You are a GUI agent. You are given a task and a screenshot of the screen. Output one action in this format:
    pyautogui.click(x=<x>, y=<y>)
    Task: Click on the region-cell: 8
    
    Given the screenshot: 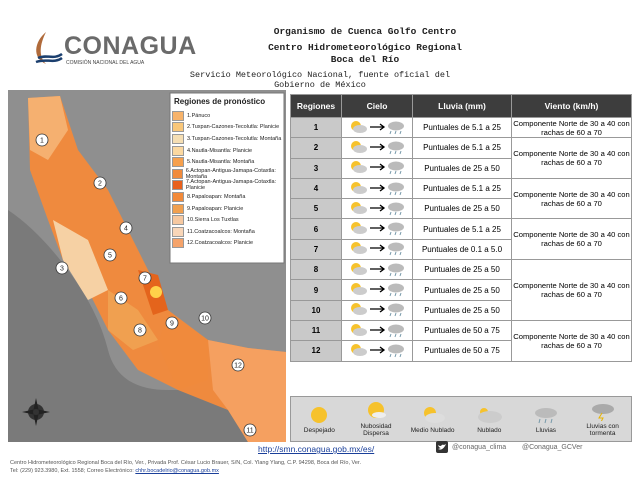 What is the action you would take?
    pyautogui.click(x=316, y=270)
    